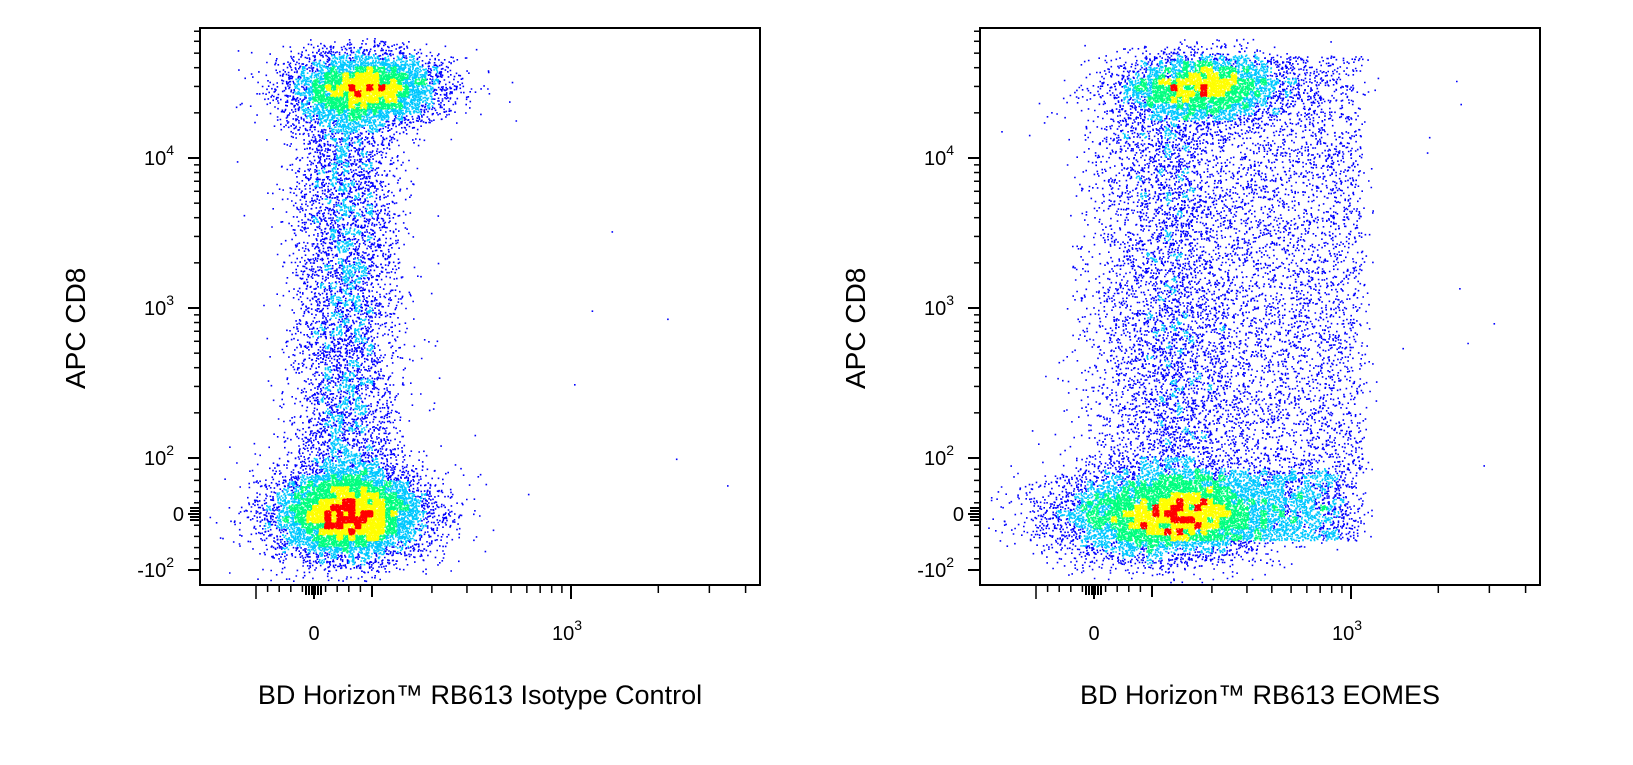  I want to click on x-axis-label: BD Horizon™ RB613 EOMES, so click(1260, 695).